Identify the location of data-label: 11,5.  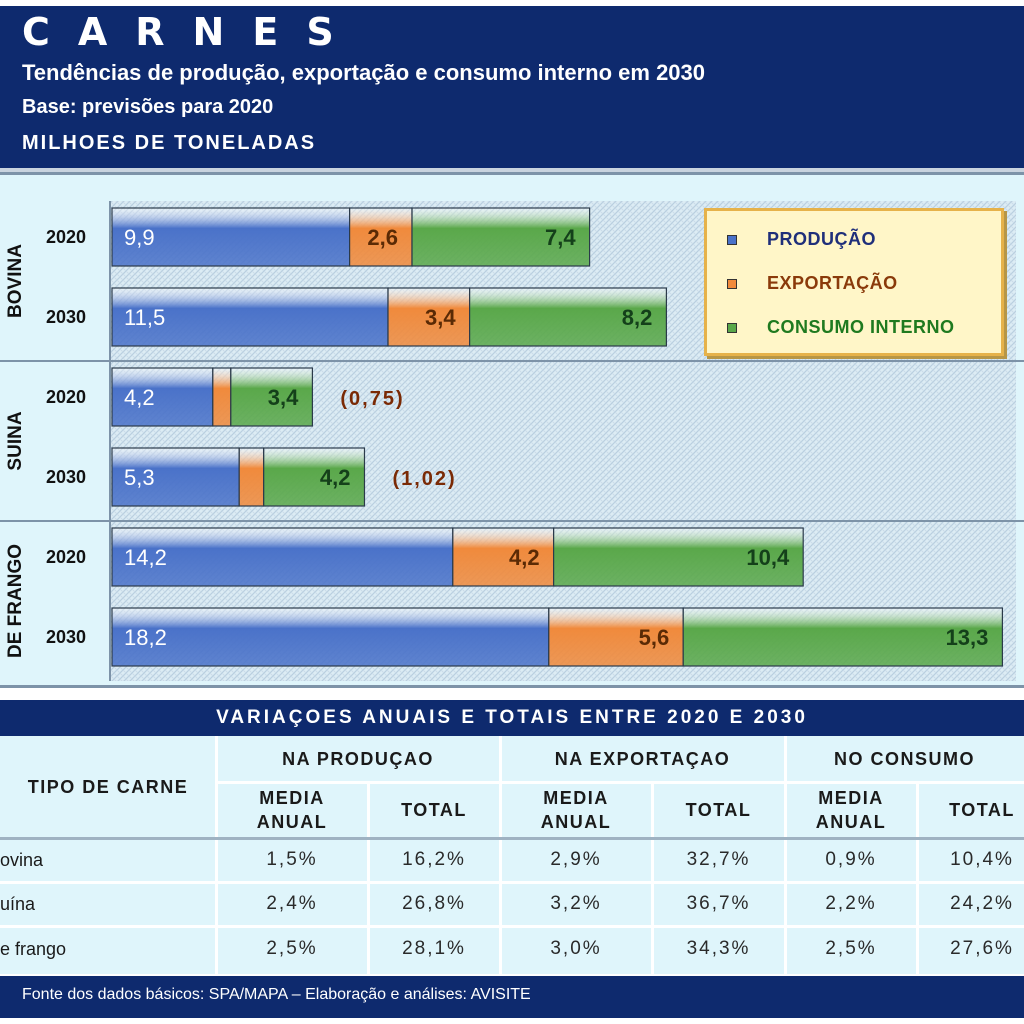
(144, 317).